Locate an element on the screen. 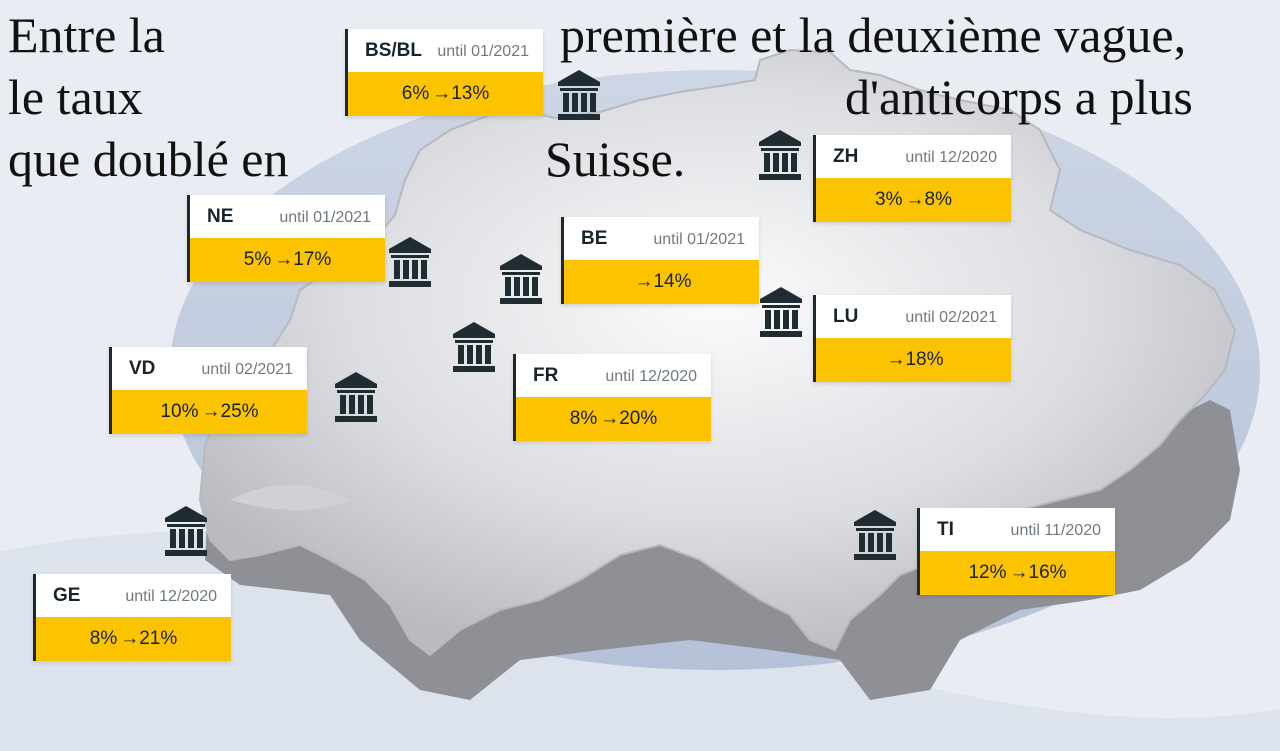 The height and width of the screenshot is (751, 1280). rate-after: 13% is located at coordinates (470, 93).